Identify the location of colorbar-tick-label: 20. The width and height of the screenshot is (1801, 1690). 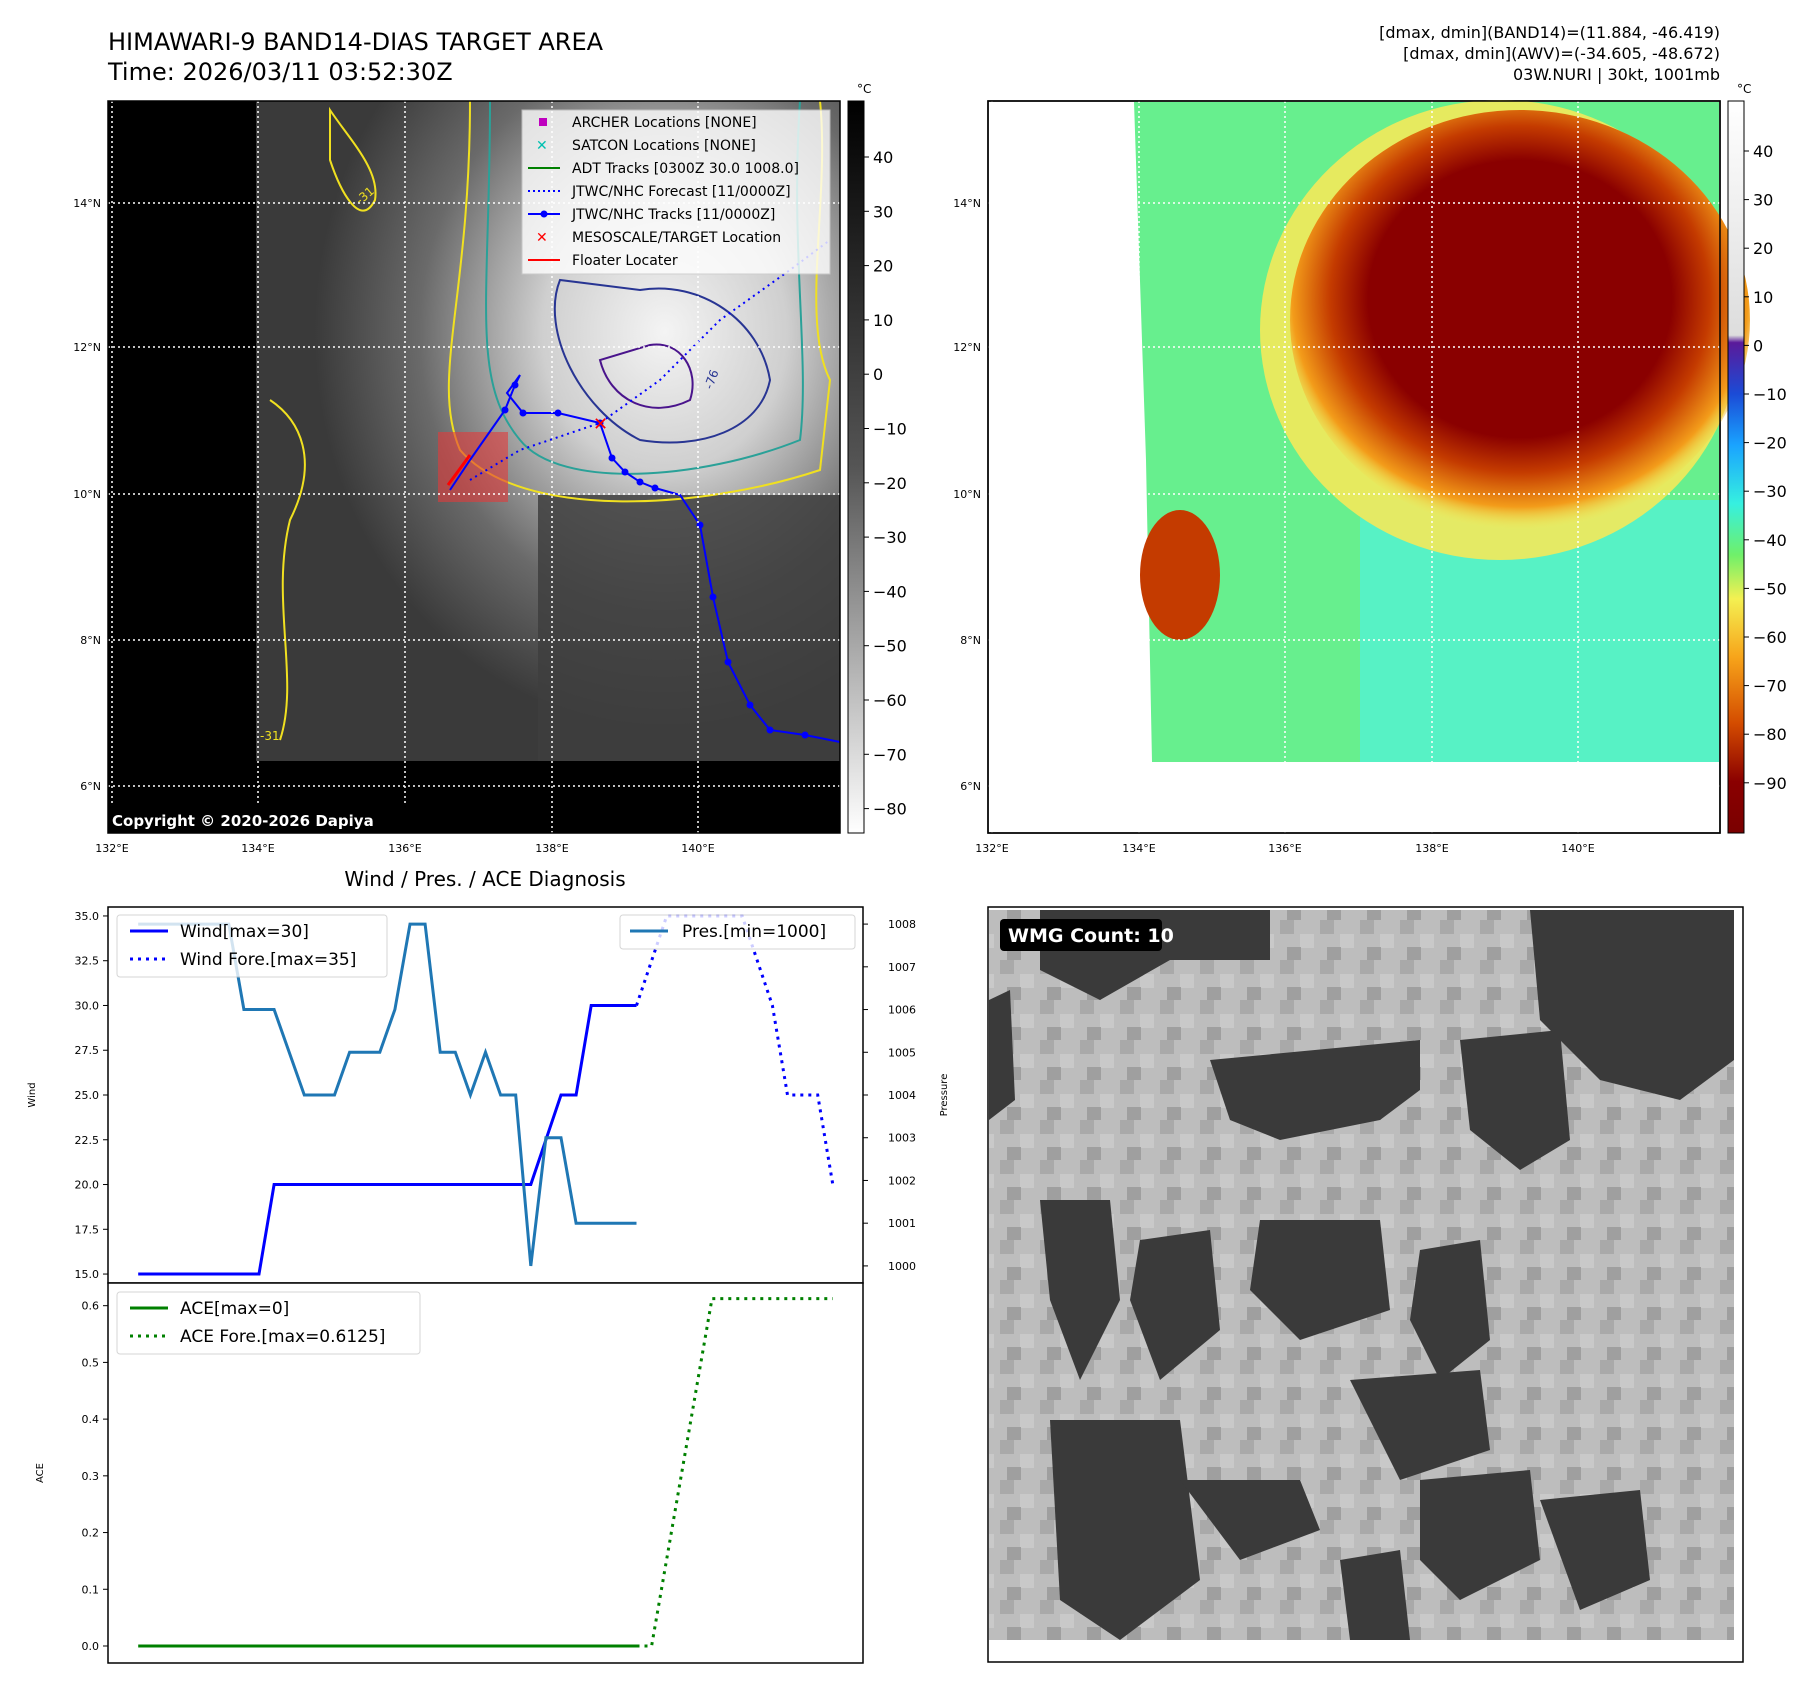
(1763, 248).